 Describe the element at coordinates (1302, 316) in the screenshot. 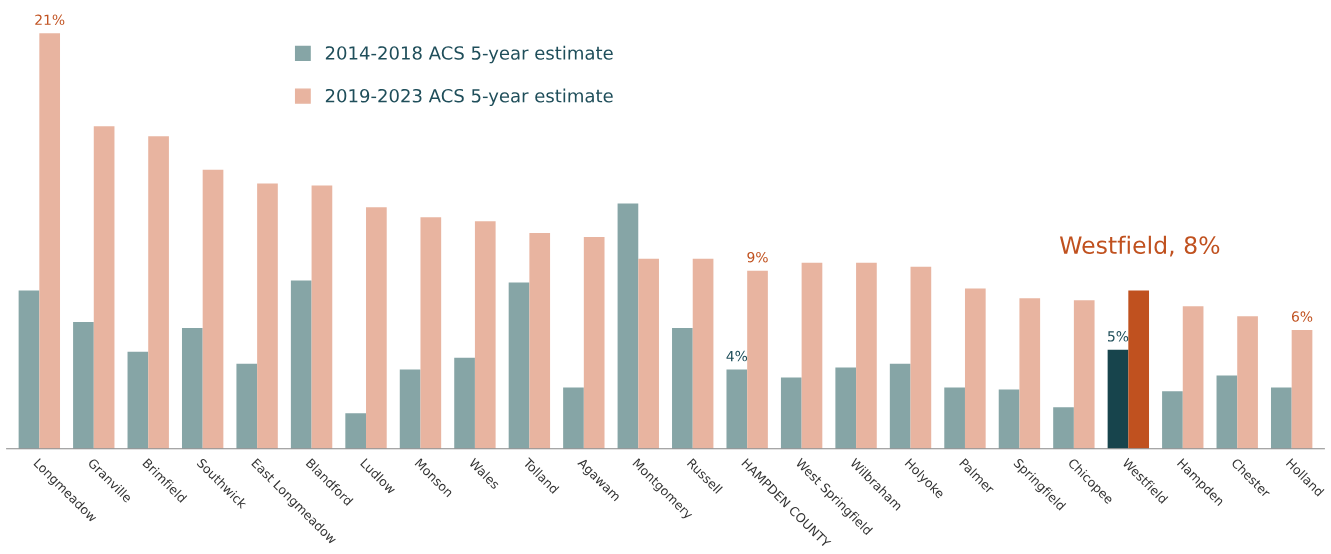

I see `data-label: 6%` at that location.